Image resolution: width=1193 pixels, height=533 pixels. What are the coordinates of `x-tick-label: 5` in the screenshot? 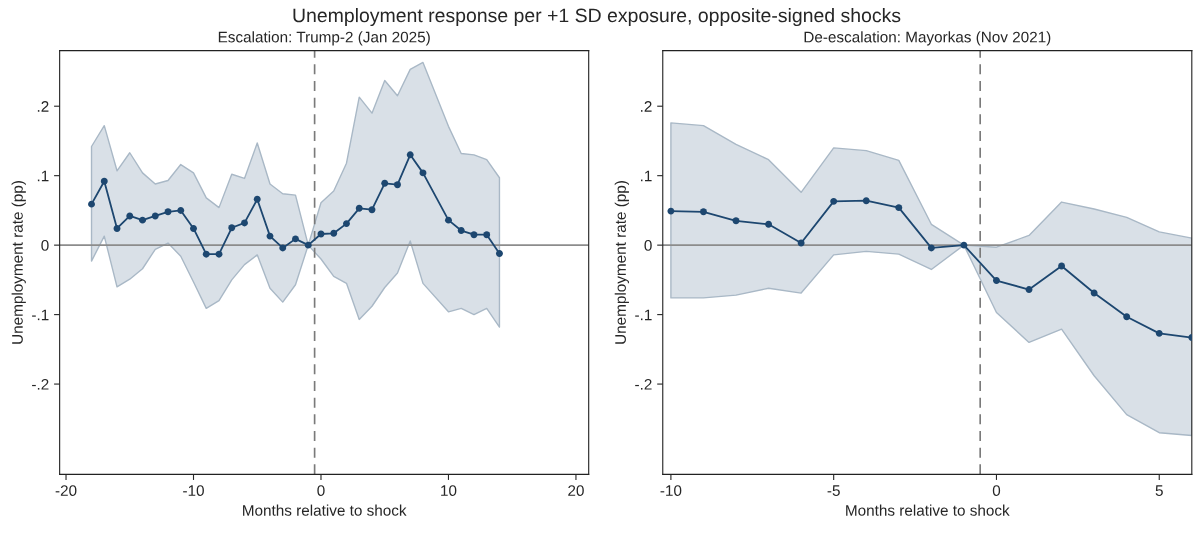 It's located at (1159, 491).